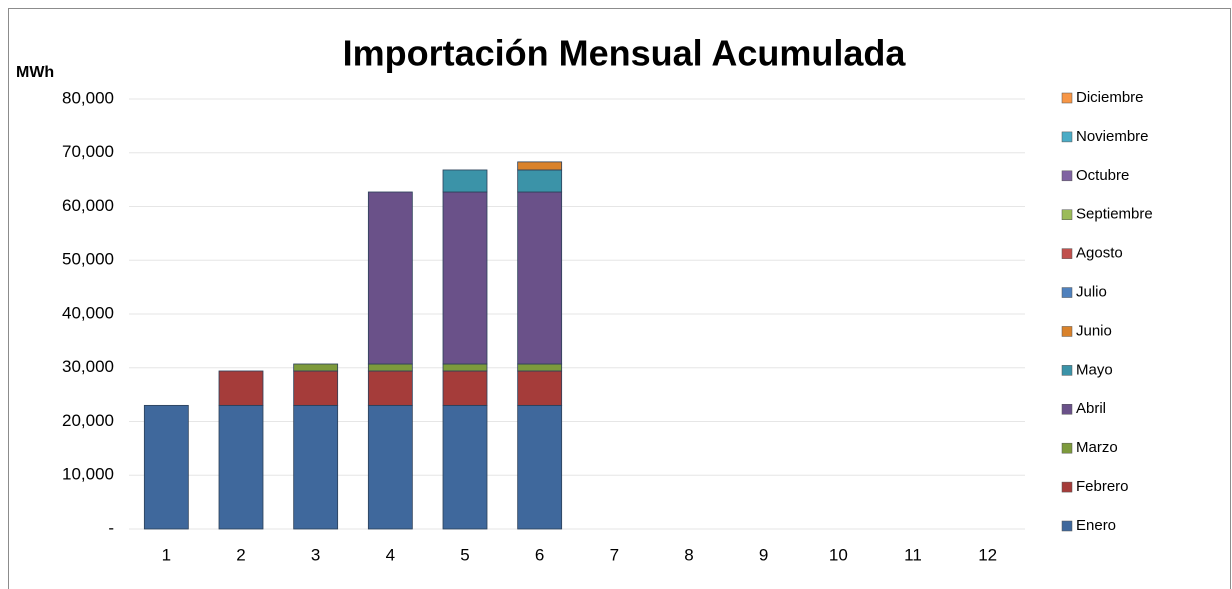 Image resolution: width=1232 pixels, height=589 pixels. What do you see at coordinates (1094, 330) in the screenshot?
I see `legend-label: Junio` at bounding box center [1094, 330].